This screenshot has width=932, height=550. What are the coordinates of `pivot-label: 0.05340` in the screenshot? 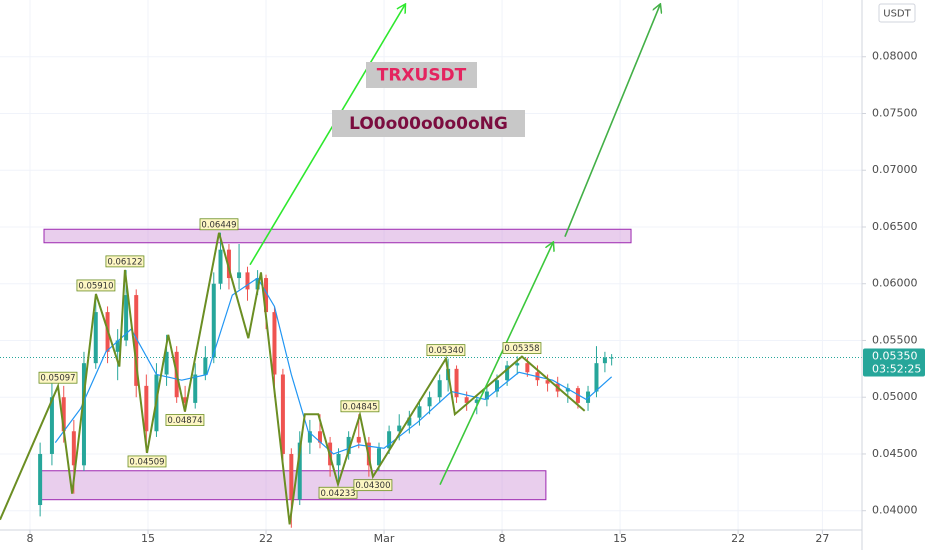 It's located at (445, 351).